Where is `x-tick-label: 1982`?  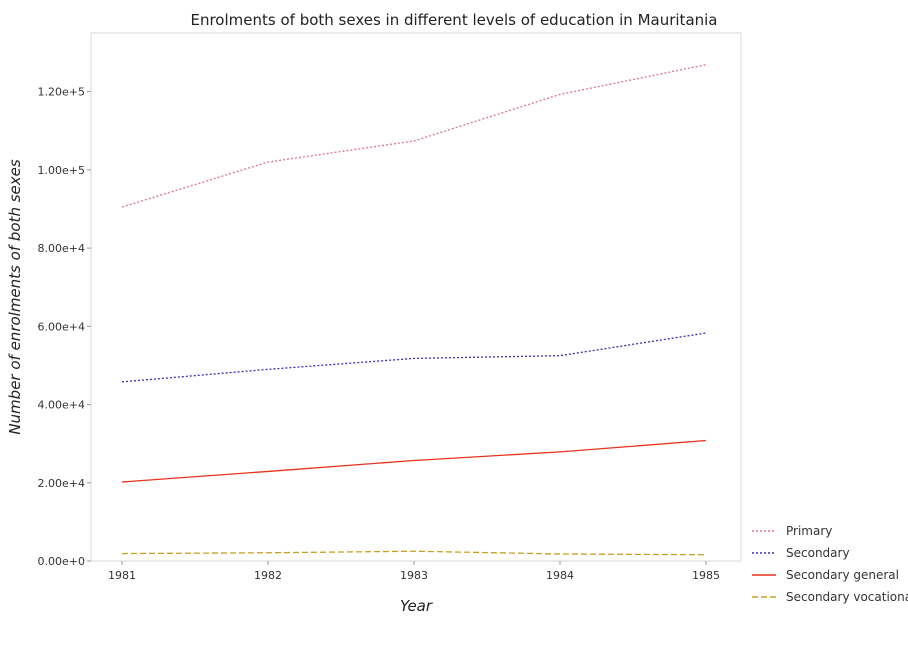 x-tick-label: 1982 is located at coordinates (268, 575).